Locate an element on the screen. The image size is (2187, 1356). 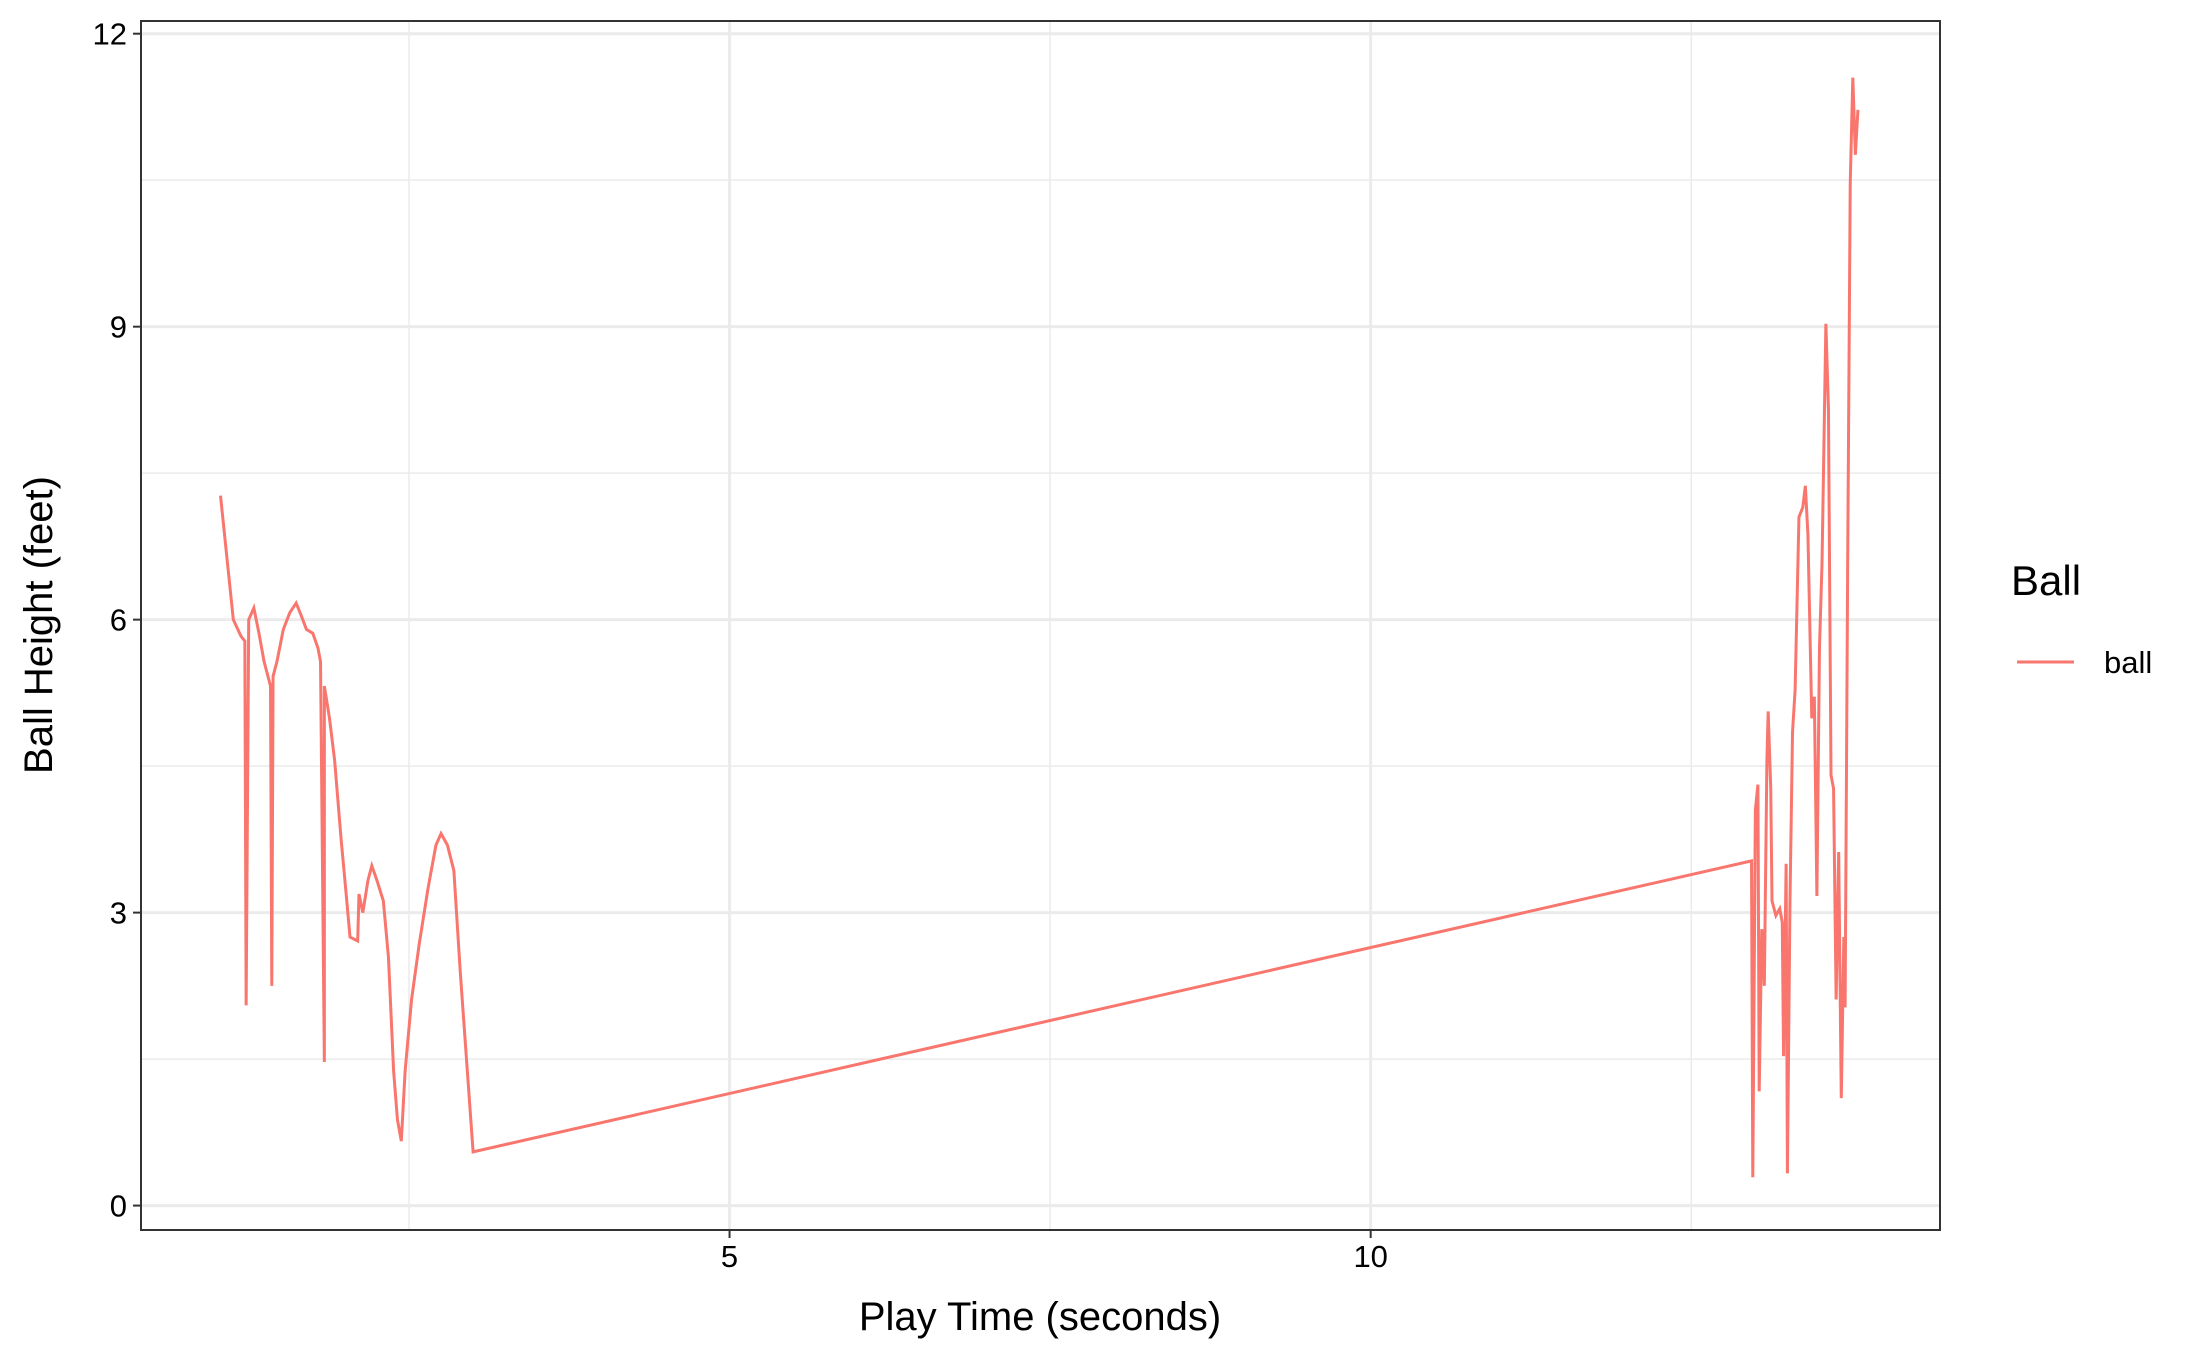
legend-label: ball is located at coordinates (2128, 662).